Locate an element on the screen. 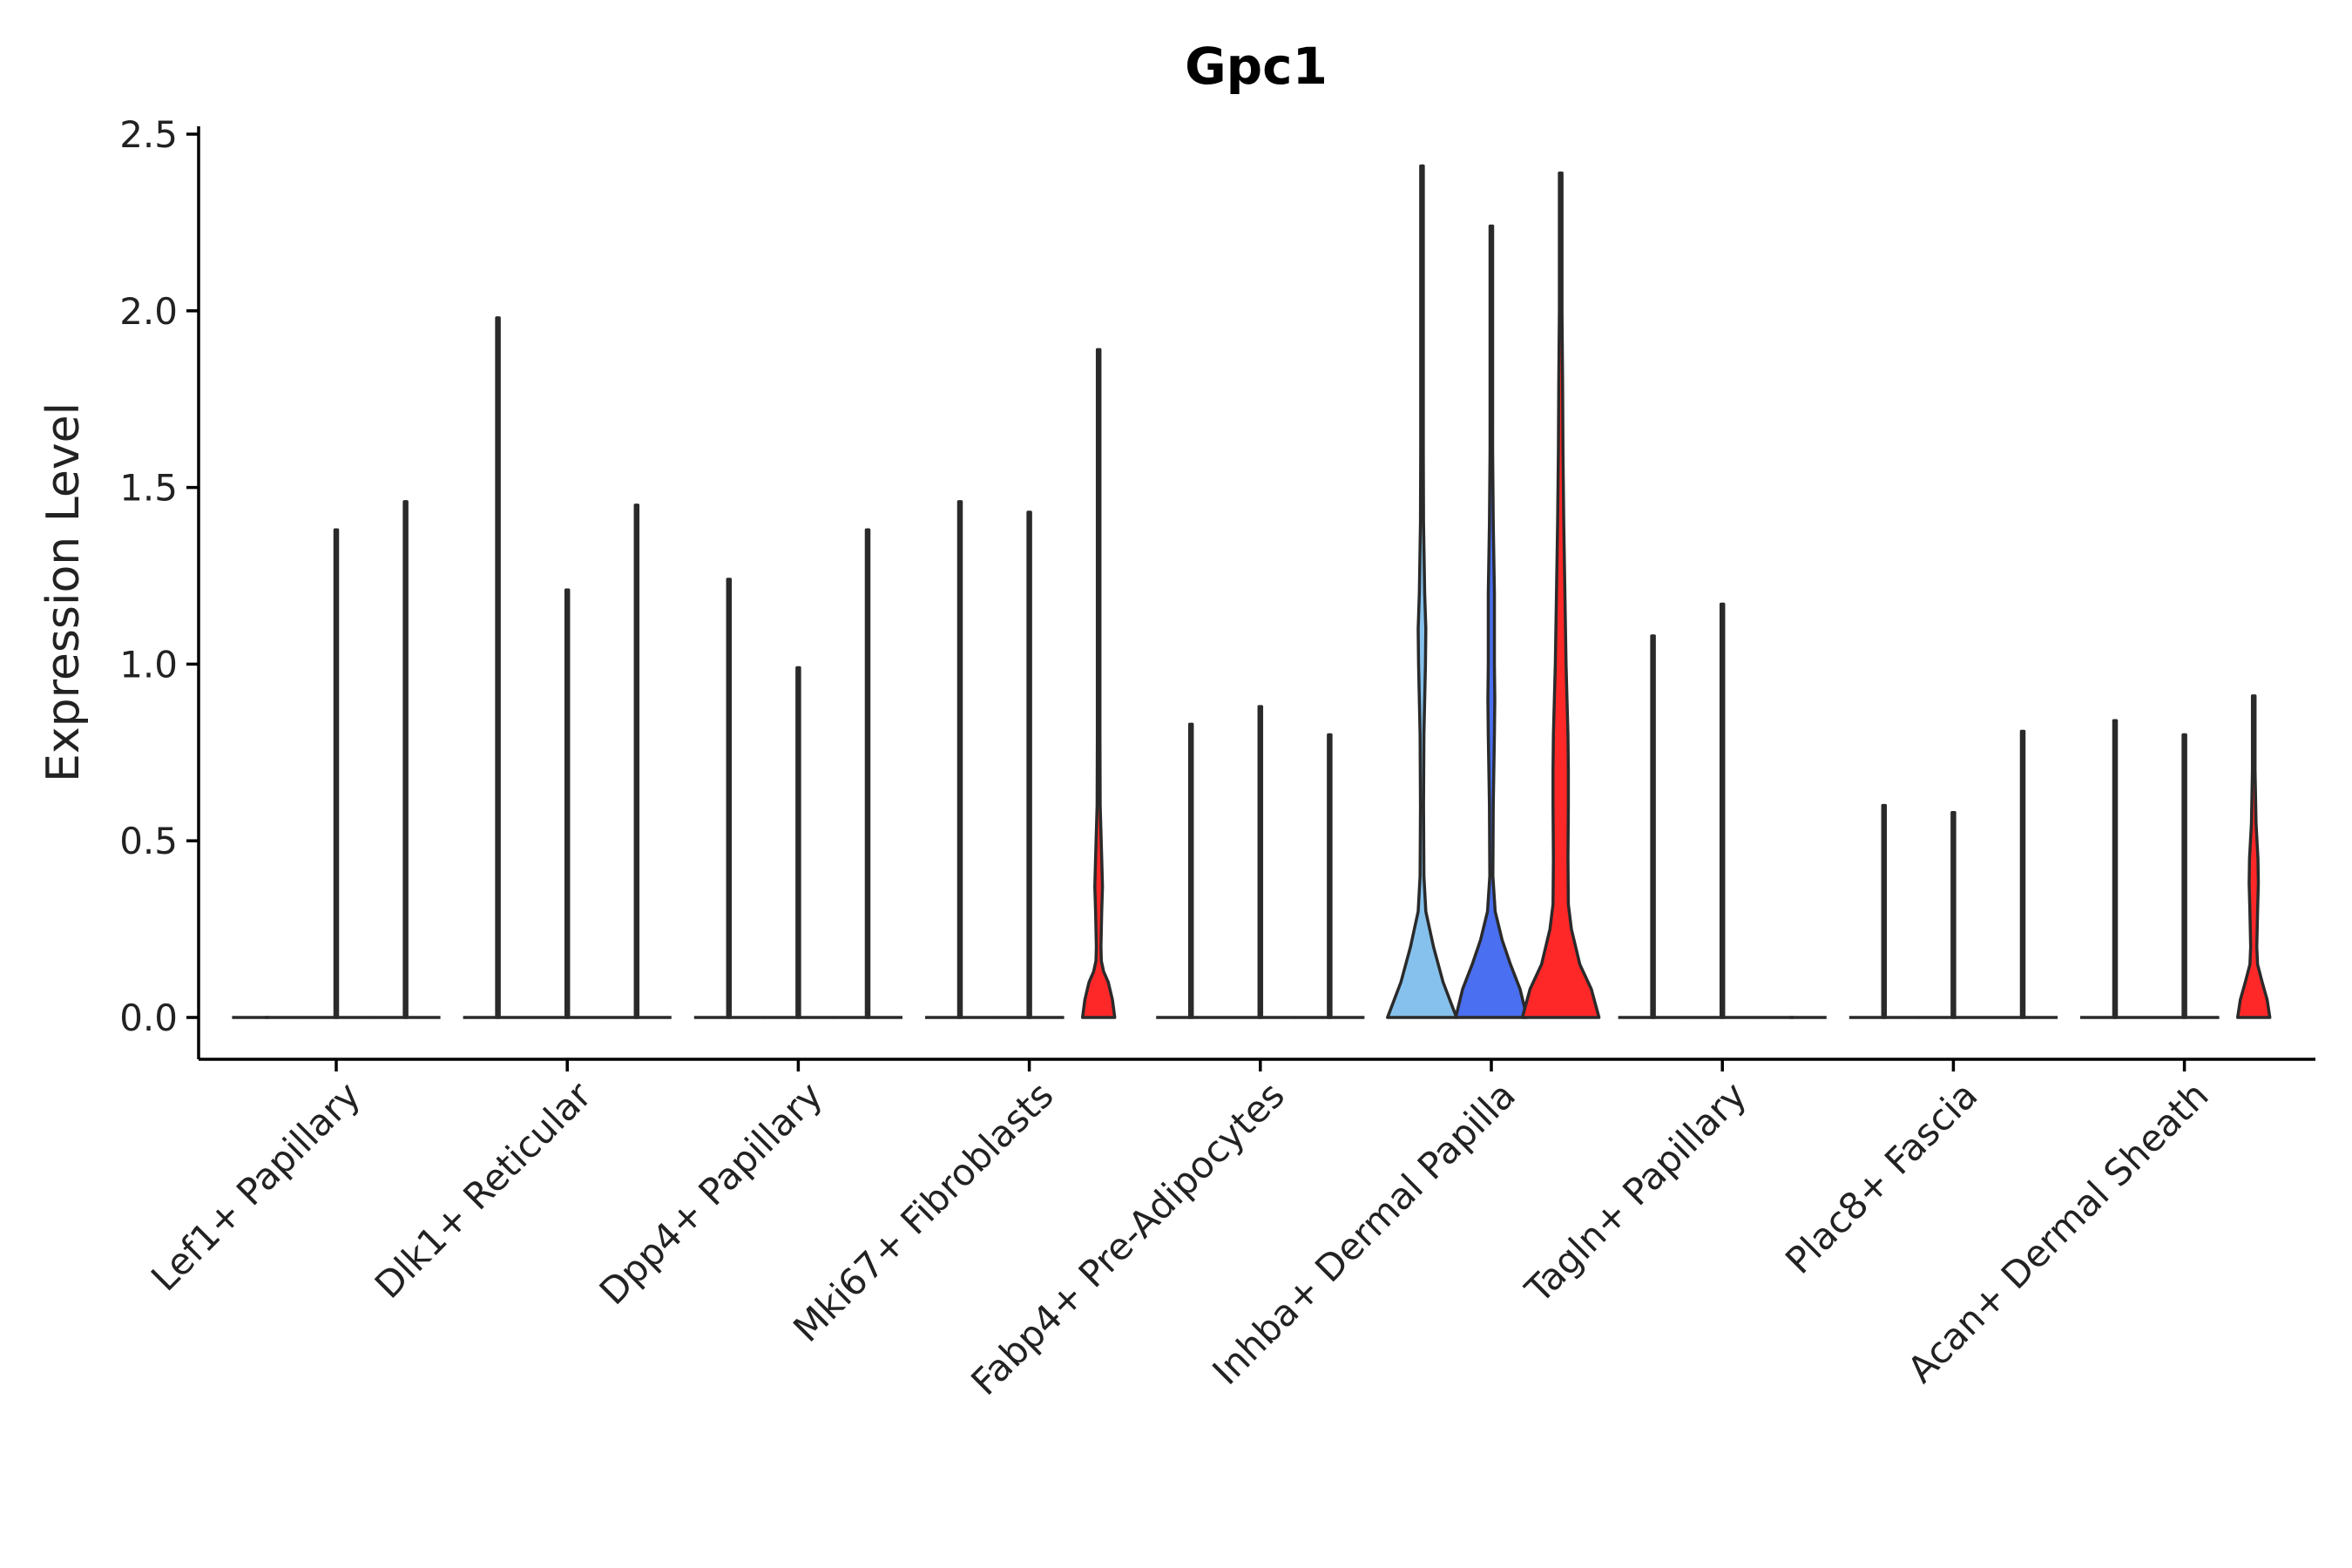  x-tick-label: Lef1+ Papillary is located at coordinates (255, 1186).